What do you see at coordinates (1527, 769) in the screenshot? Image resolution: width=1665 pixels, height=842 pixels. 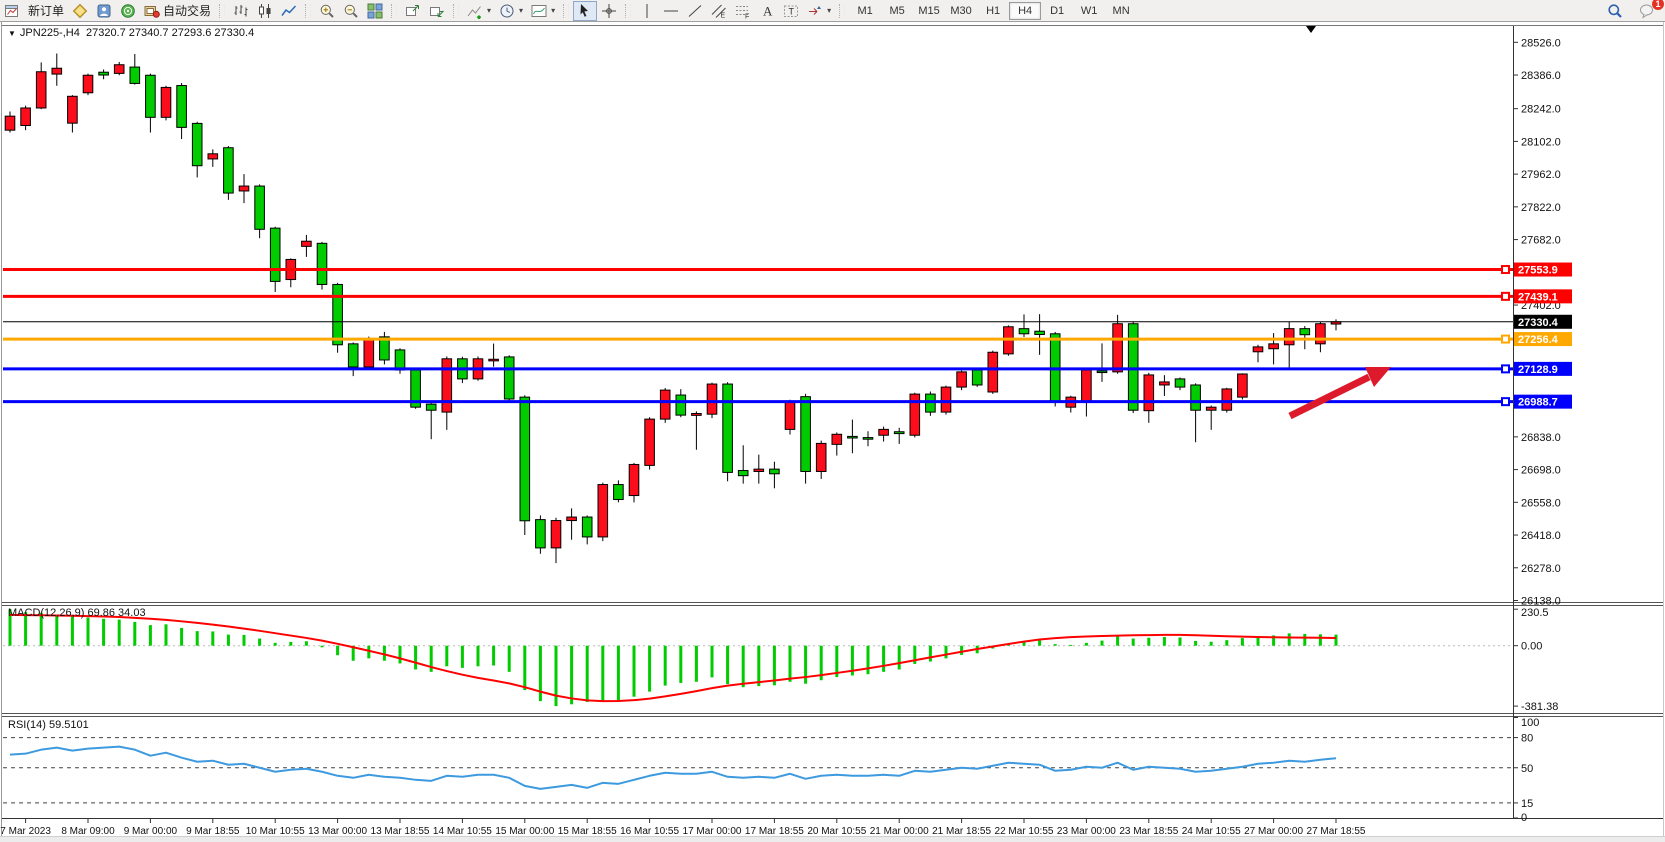 I see `rsi-axis-label: 50` at bounding box center [1527, 769].